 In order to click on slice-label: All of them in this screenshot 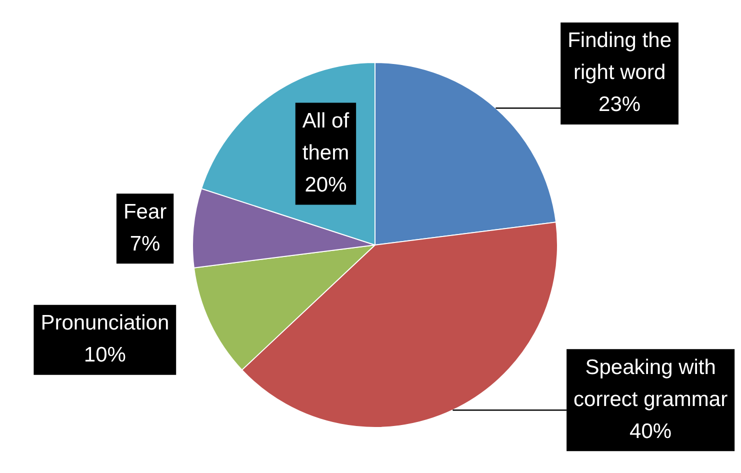, I will do `click(326, 137)`.